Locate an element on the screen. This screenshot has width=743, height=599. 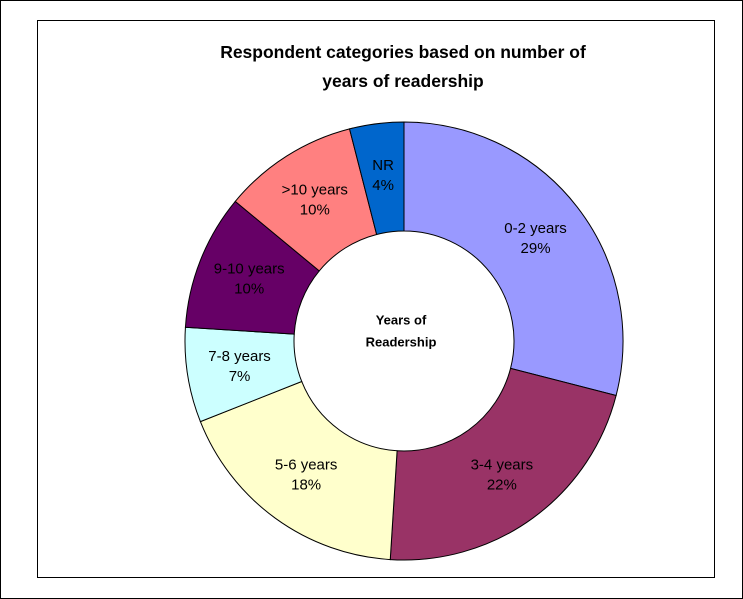
slice-label: 5-6 years is located at coordinates (306, 465).